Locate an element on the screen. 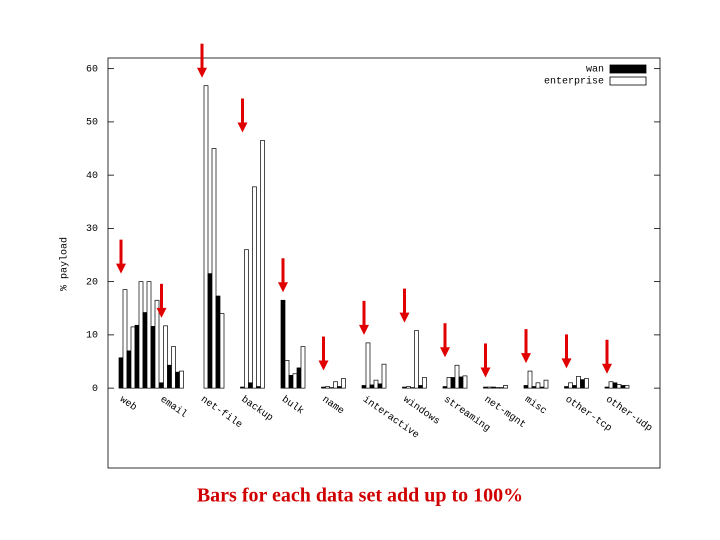 Image resolution: width=720 pixels, height=540 pixels. x-tick-label: net-file is located at coordinates (221, 412).